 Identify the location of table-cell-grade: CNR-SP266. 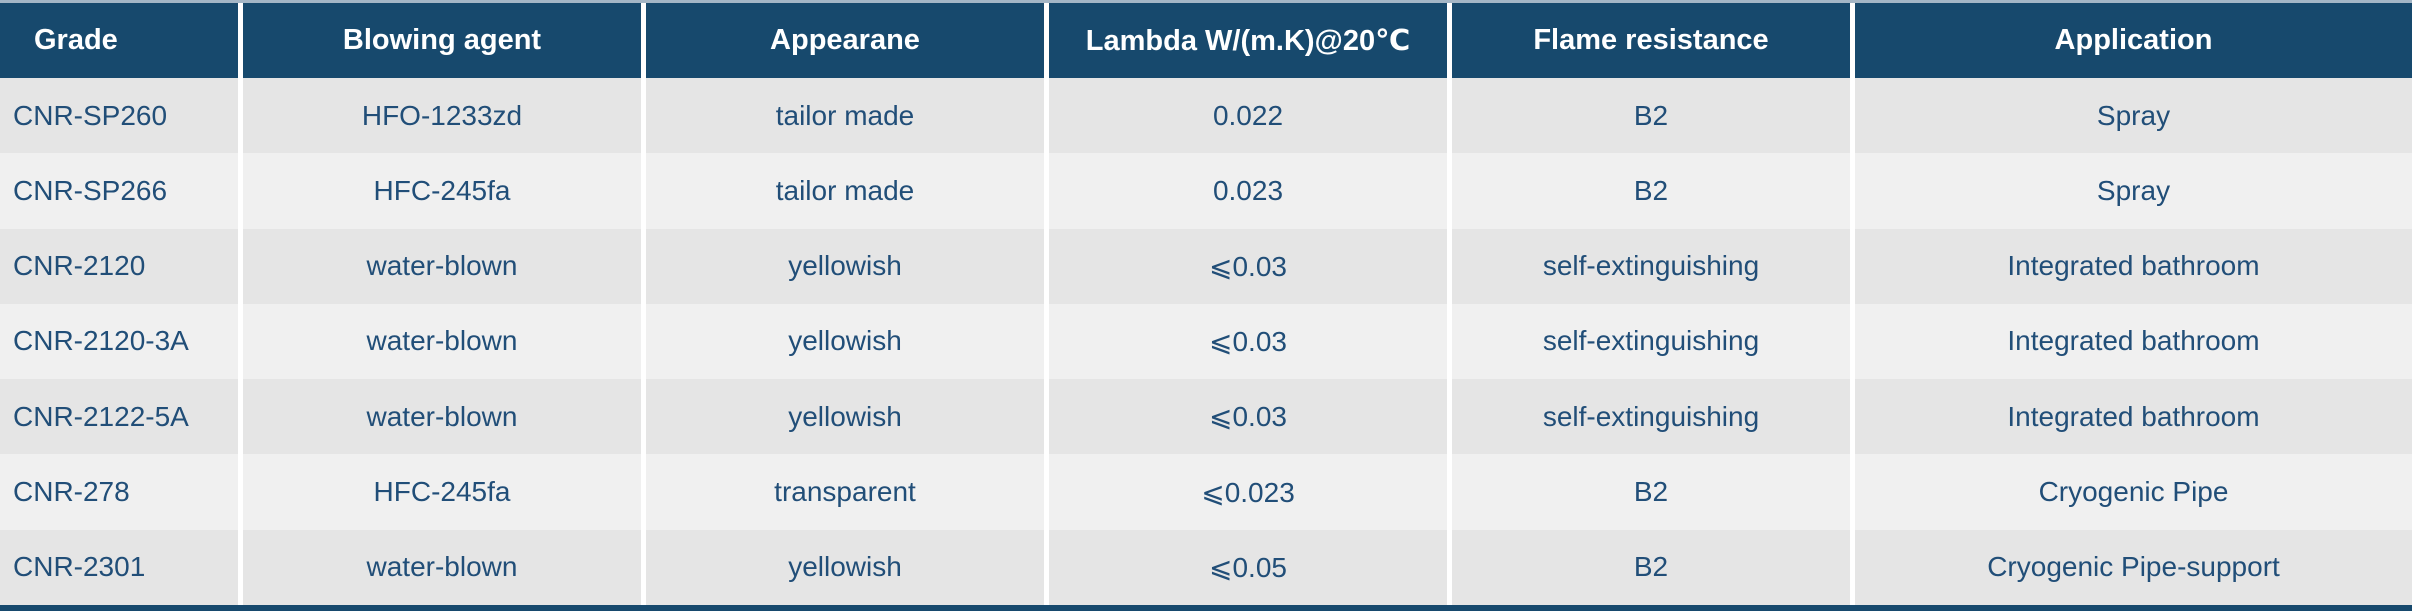
(119, 191).